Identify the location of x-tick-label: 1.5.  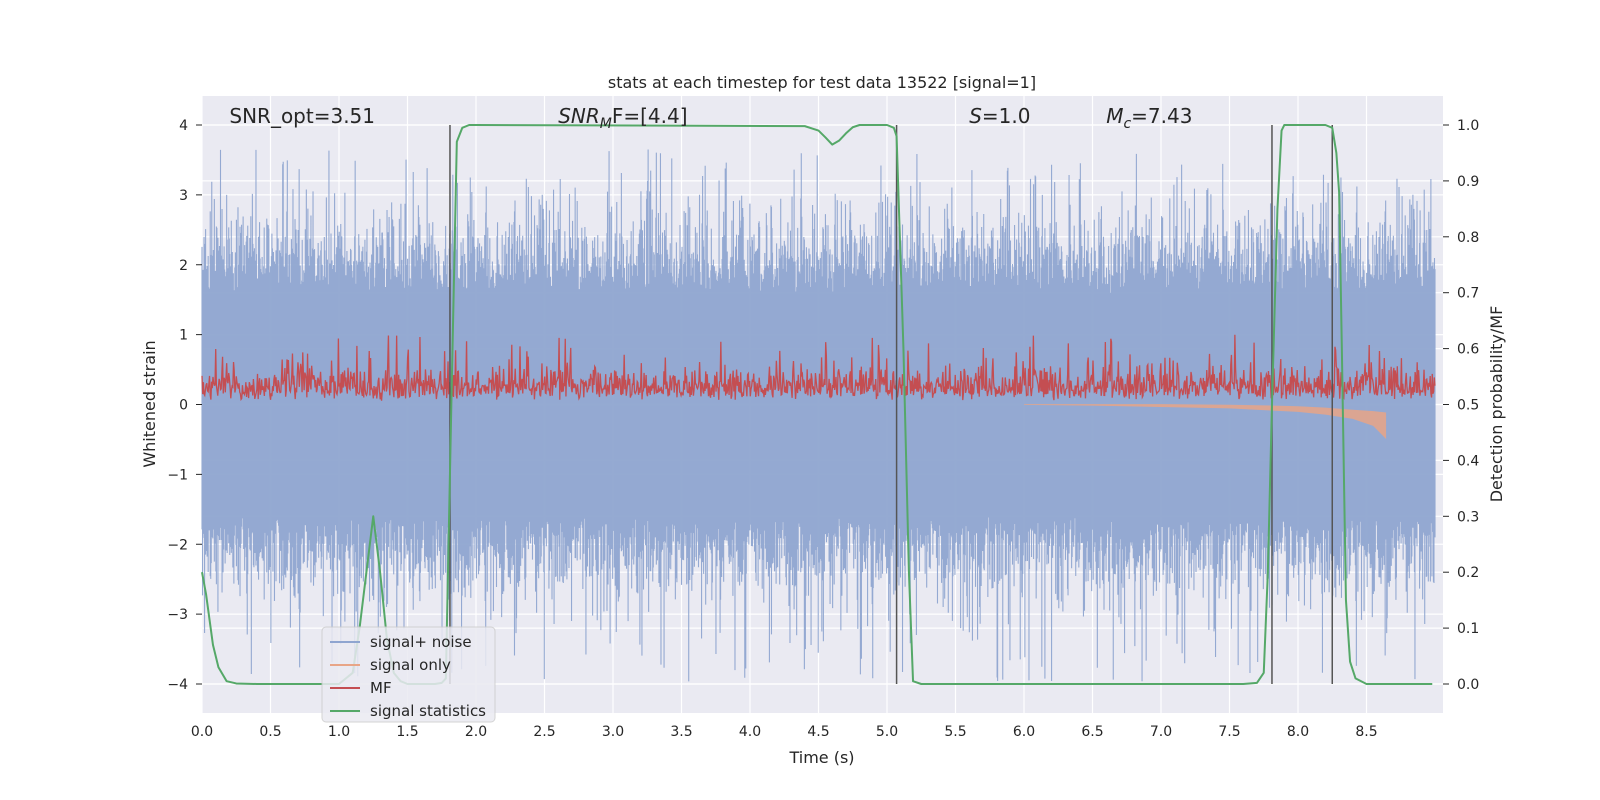
(407, 732).